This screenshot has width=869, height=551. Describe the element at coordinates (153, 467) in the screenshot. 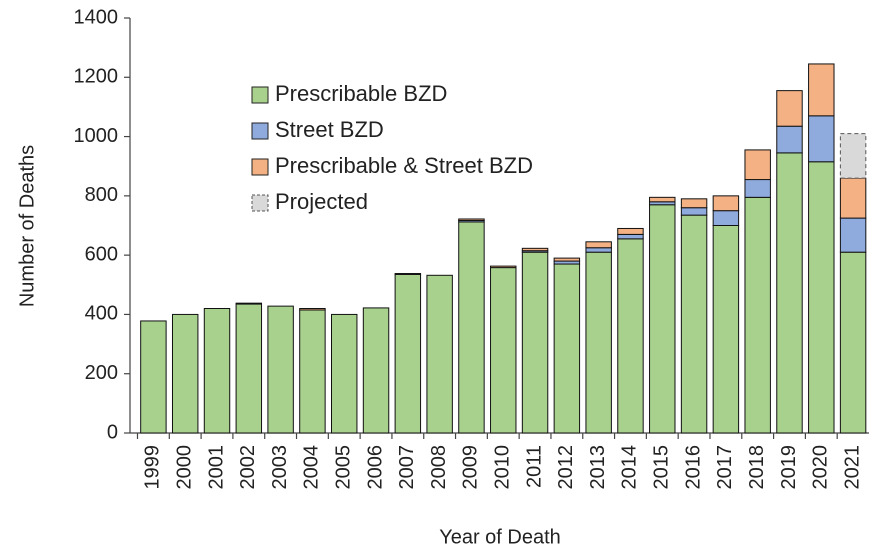

I see `x-tick-label: 1999` at that location.